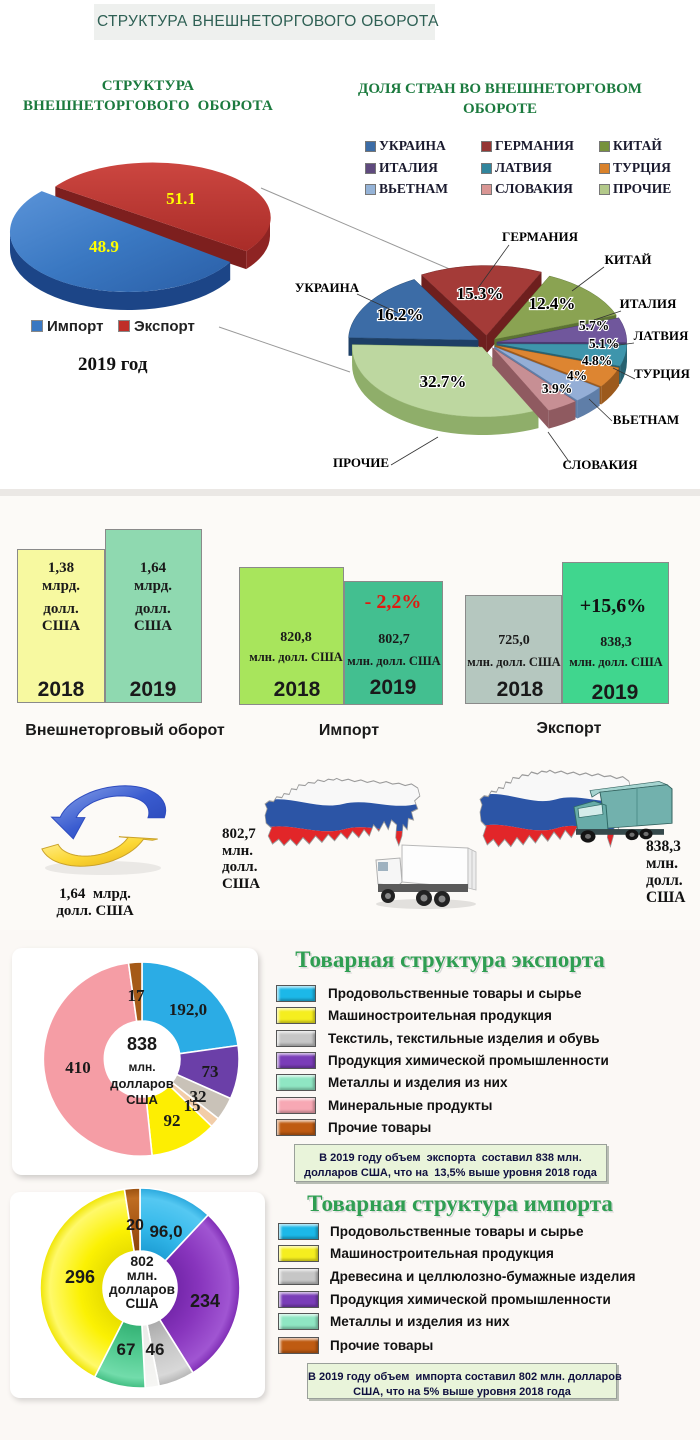 The image size is (700, 1440). Describe the element at coordinates (604, 343) in the screenshot. I see `svg-text: 5.1%` at that location.